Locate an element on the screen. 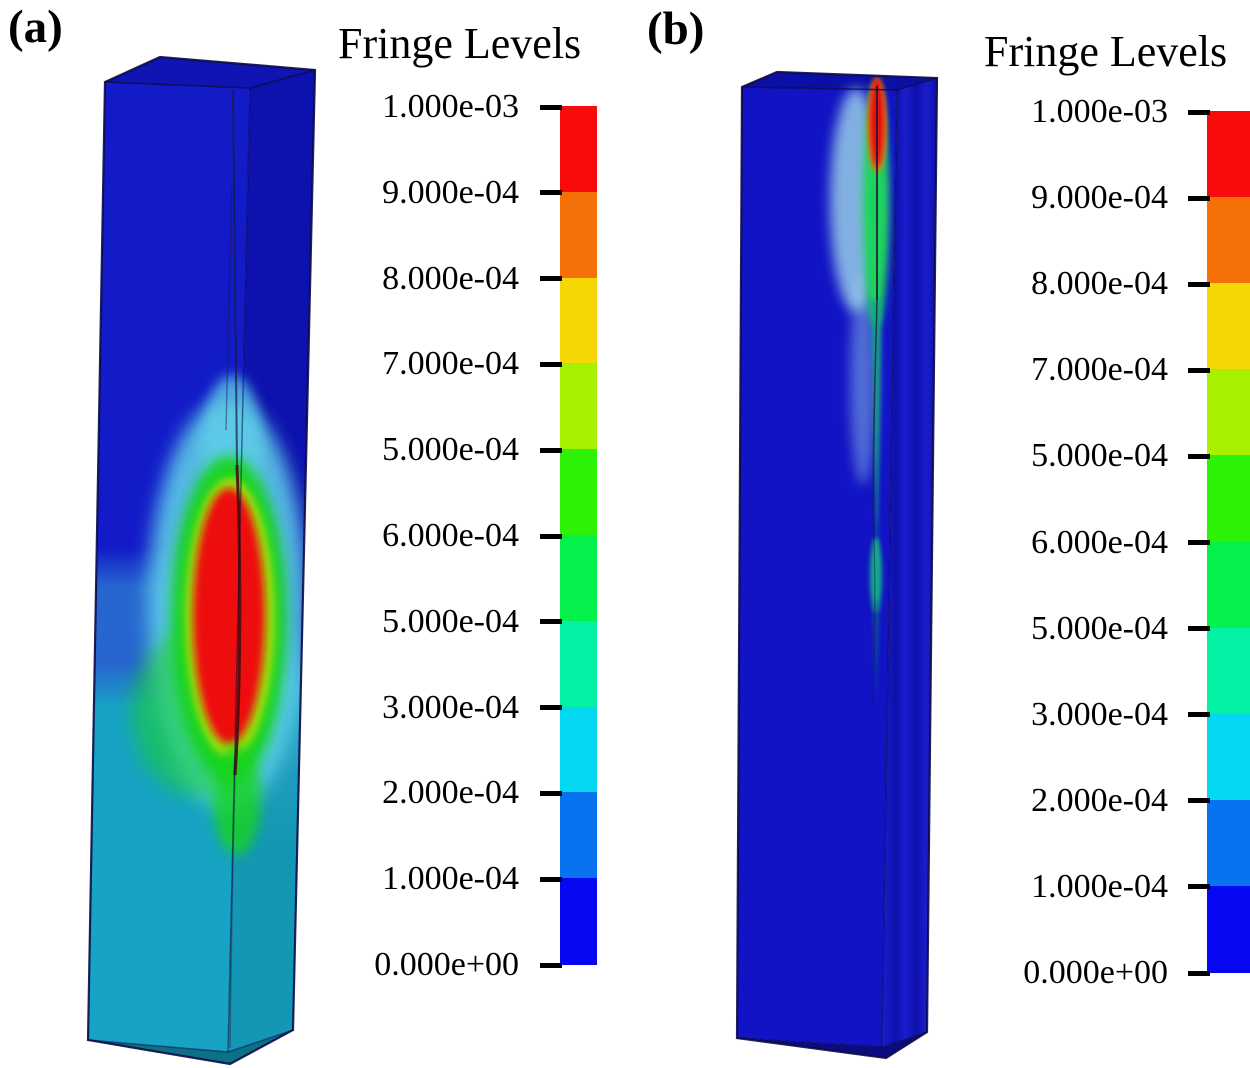  column-b-bottom-face is located at coordinates (832, 1045).